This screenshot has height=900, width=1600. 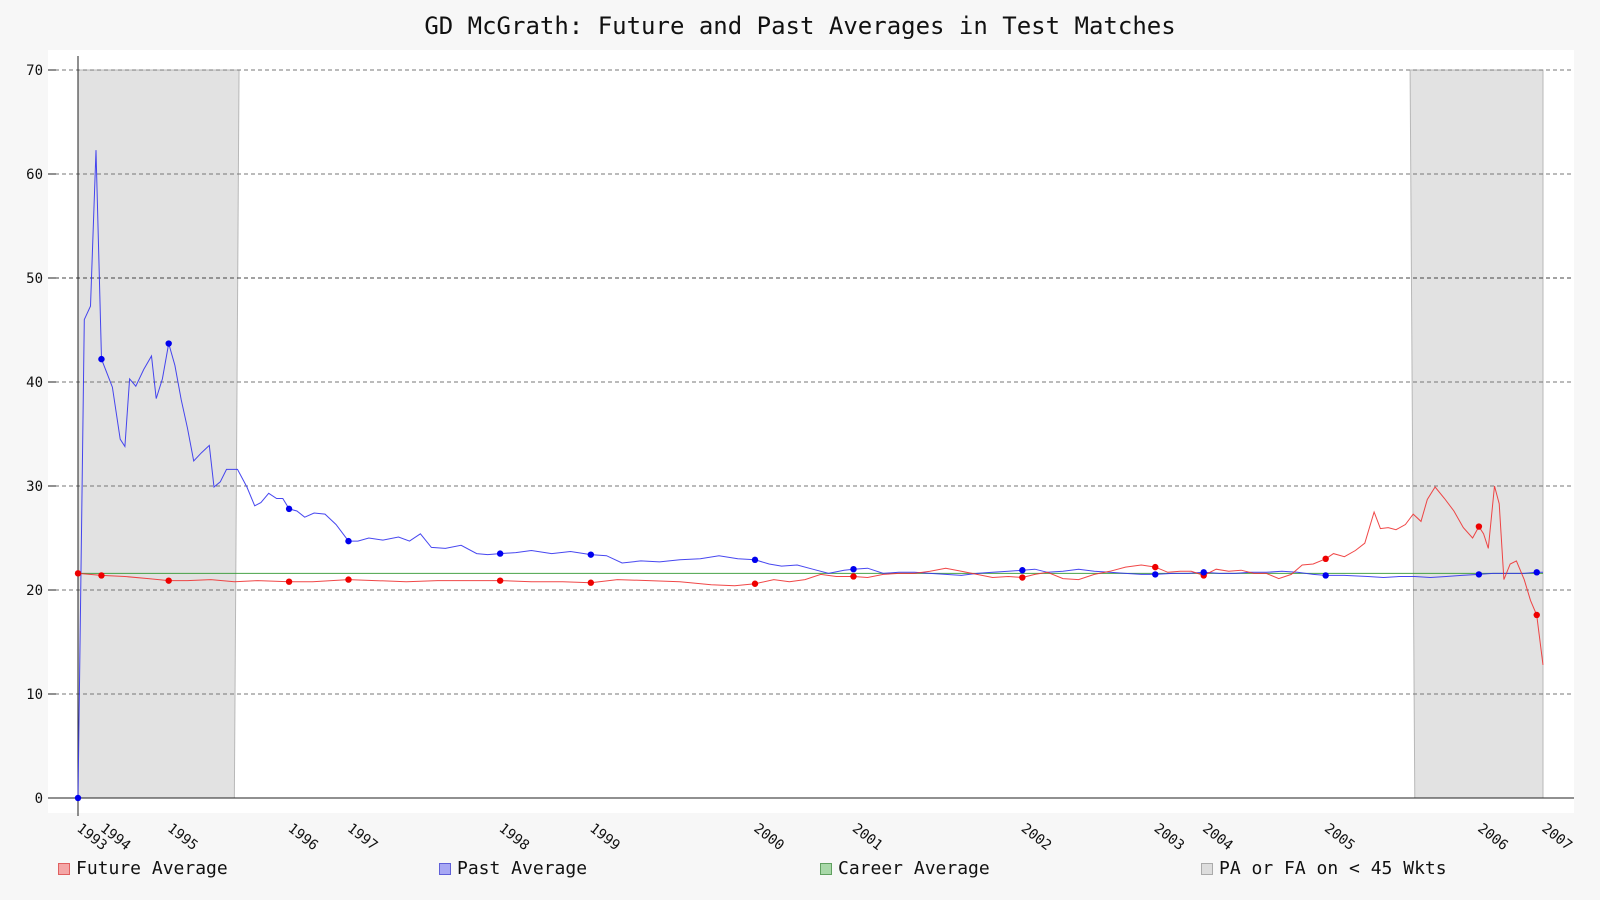 I want to click on y-tick-label: 70, so click(x=34, y=71).